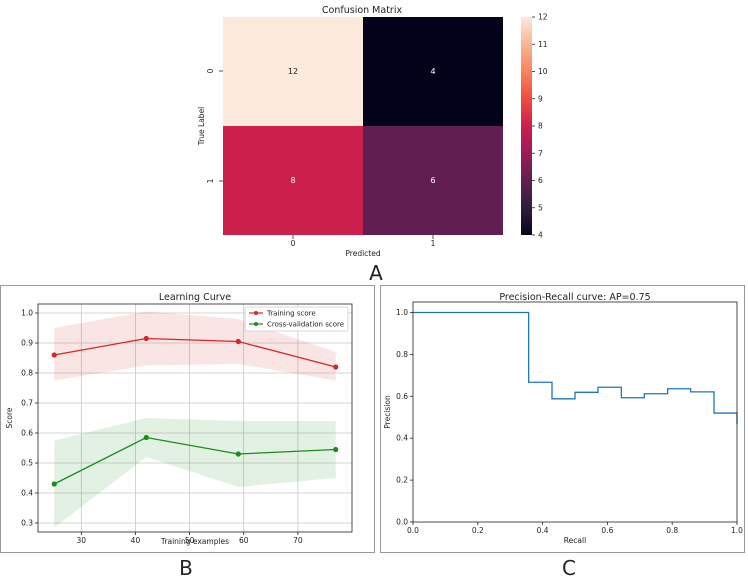 This screenshot has width=748, height=584. What do you see at coordinates (402, 438) in the screenshot?
I see `pr-ytick-label: 0.4` at bounding box center [402, 438].